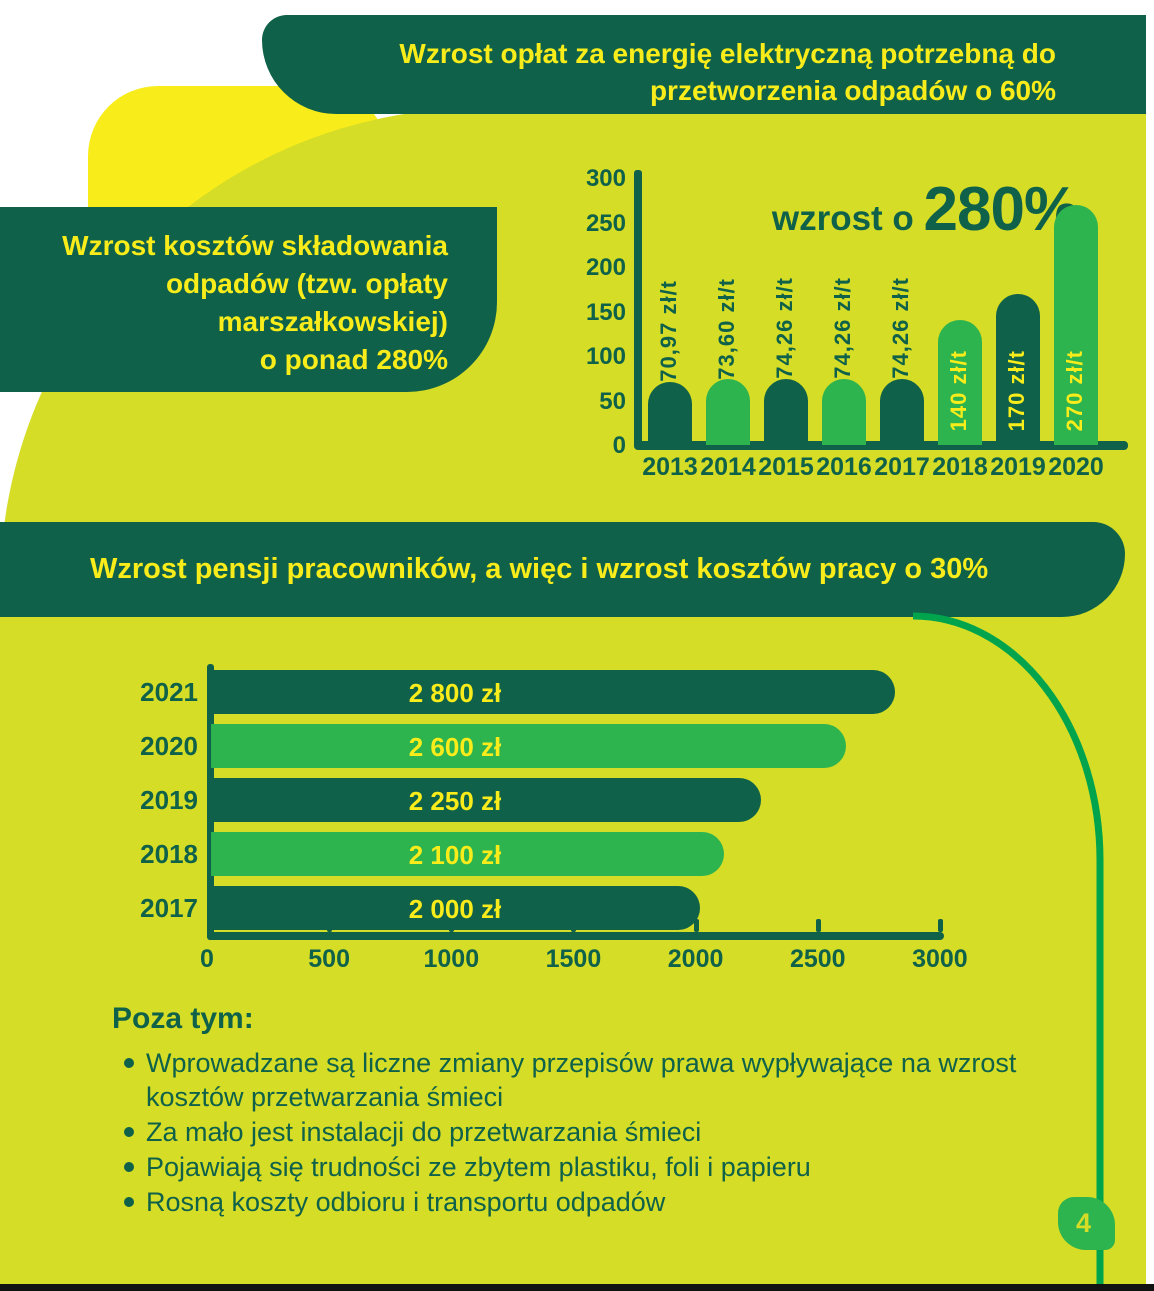 Image resolution: width=1154 pixels, height=1291 pixels. Describe the element at coordinates (786, 467) in the screenshot. I see `x-tick-label: 2015` at that location.